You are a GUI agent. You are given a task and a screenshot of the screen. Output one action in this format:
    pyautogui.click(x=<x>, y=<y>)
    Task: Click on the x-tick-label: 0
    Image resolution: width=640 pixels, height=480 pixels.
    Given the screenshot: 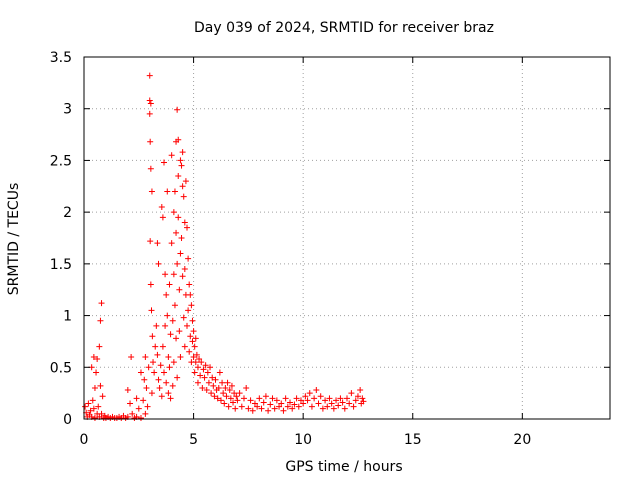 What is the action you would take?
    pyautogui.click(x=84, y=440)
    